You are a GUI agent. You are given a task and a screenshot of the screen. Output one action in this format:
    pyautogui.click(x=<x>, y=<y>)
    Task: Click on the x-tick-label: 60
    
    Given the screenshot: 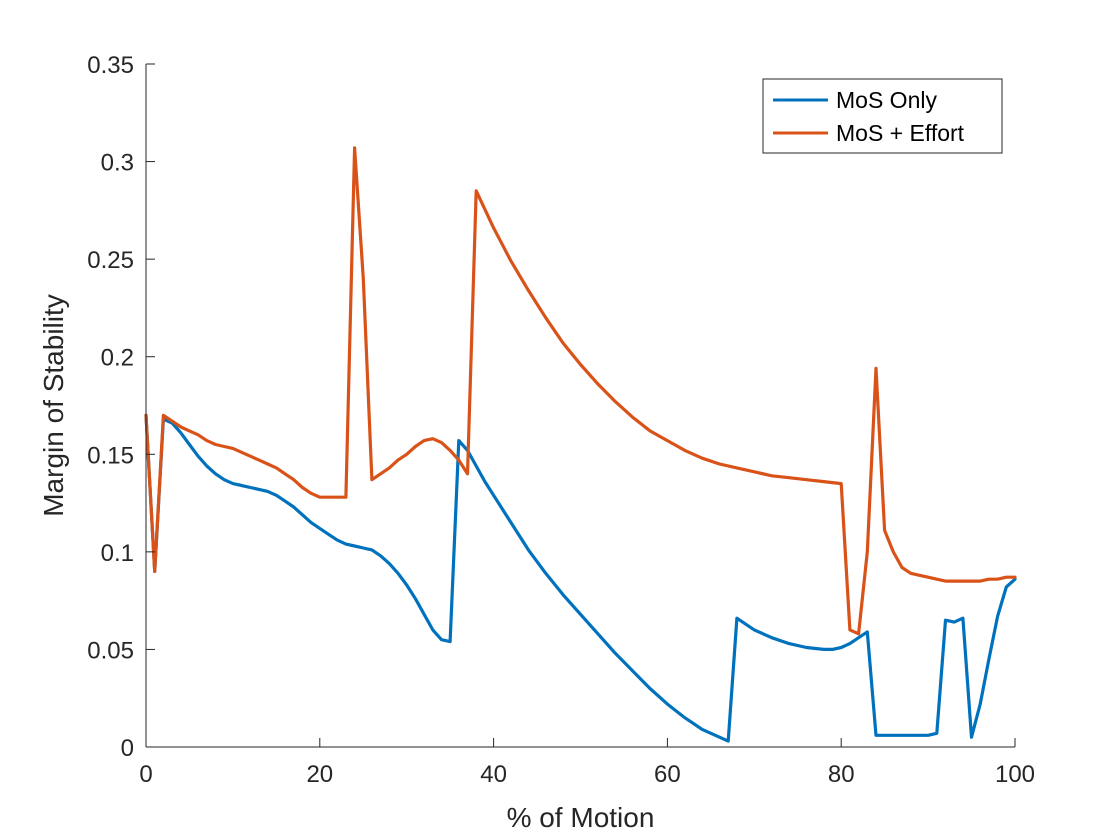 What is the action you would take?
    pyautogui.click(x=667, y=774)
    